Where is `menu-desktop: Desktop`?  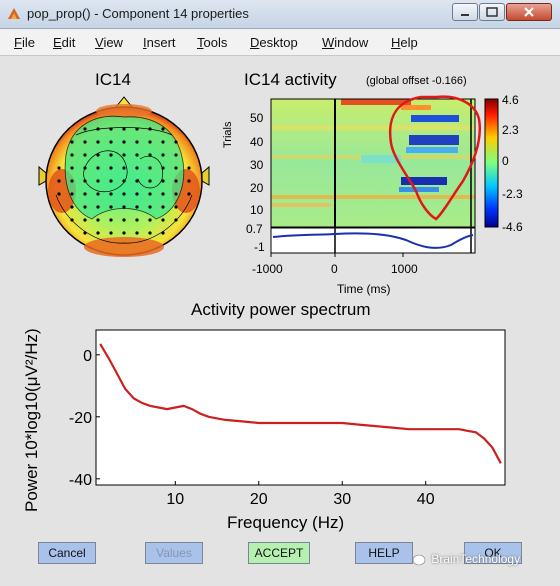 menu-desktop: Desktop is located at coordinates (274, 42).